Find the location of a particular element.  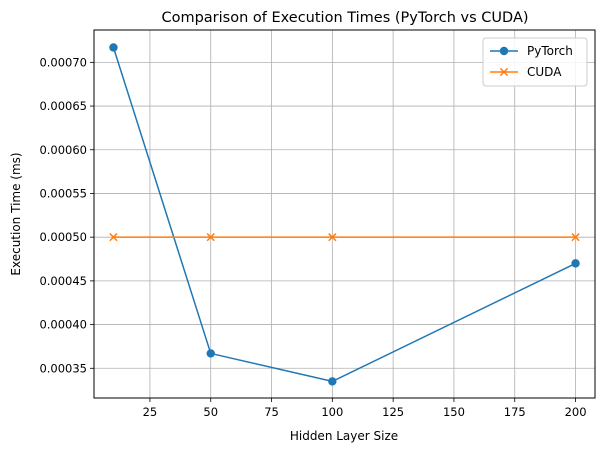

y-tick-label: 0.00065 is located at coordinates (63, 106).